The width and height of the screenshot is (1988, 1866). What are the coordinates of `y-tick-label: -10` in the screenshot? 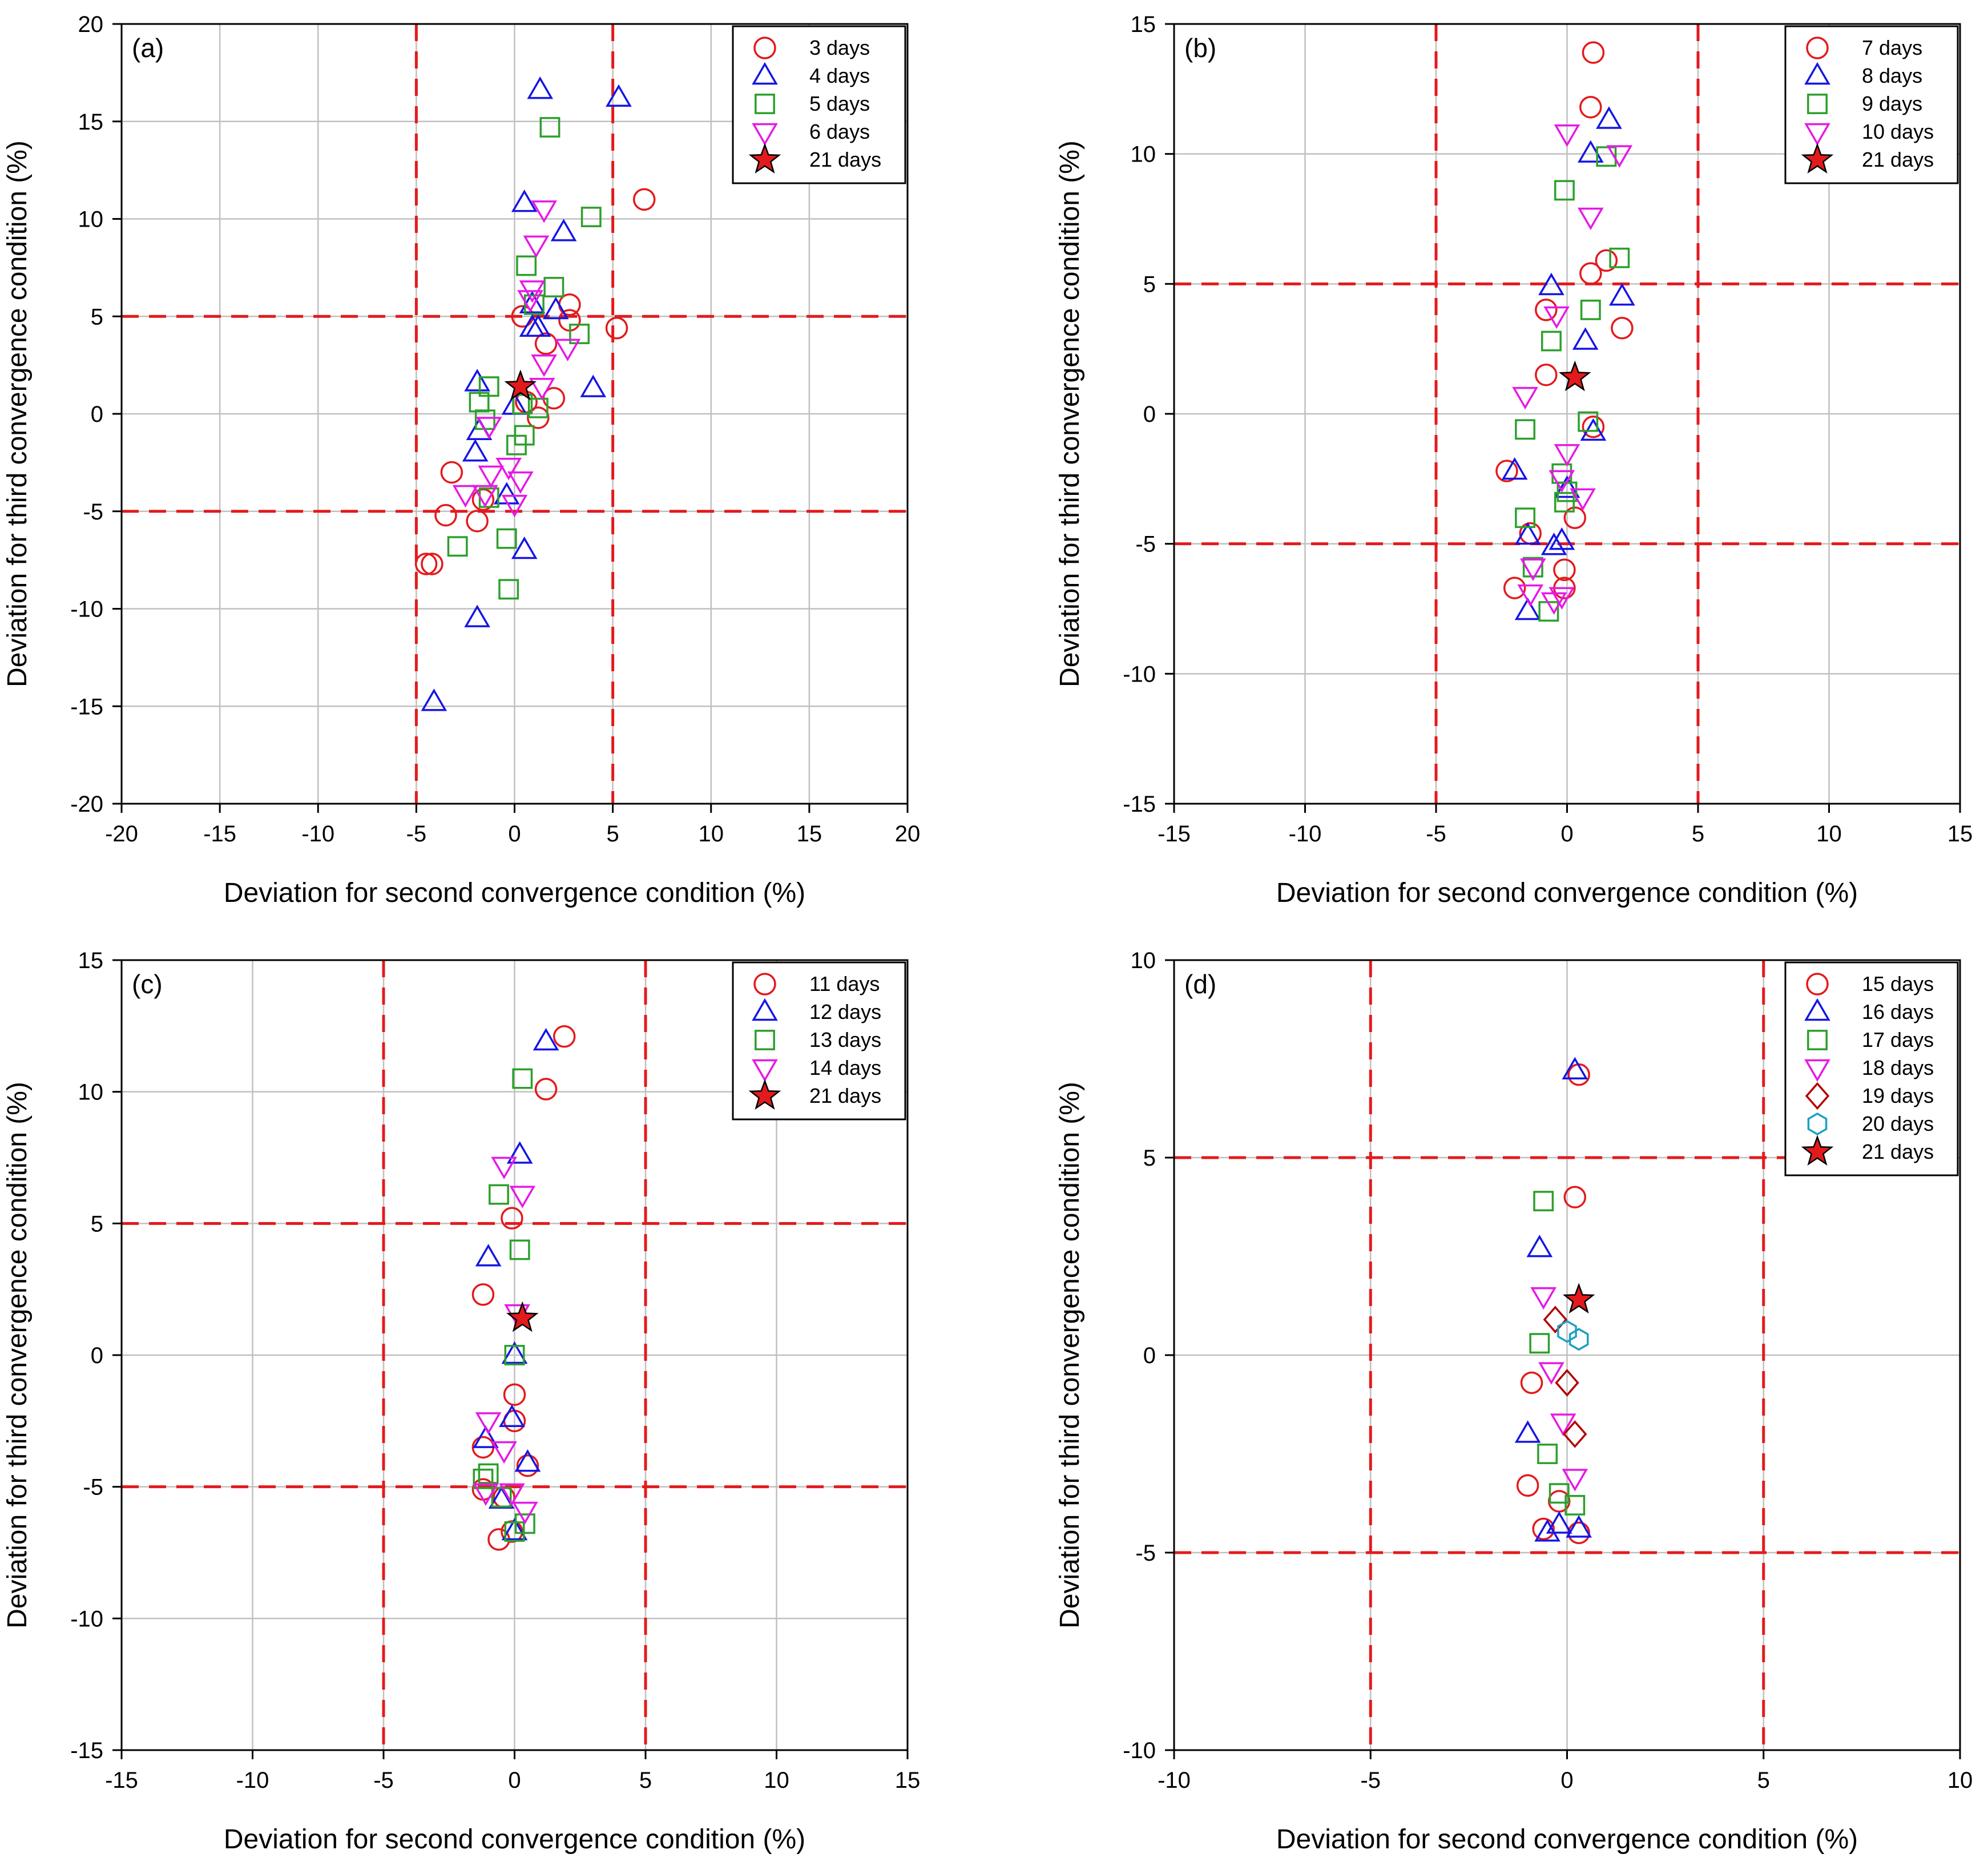 It's located at (1139, 675).